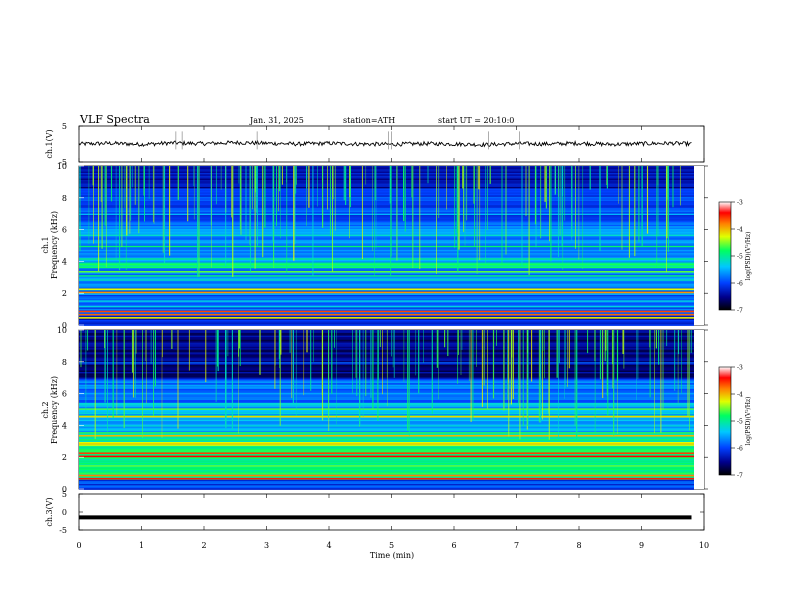  Describe the element at coordinates (725, 421) in the screenshot. I see `ch2-colorbar-gradient` at that location.